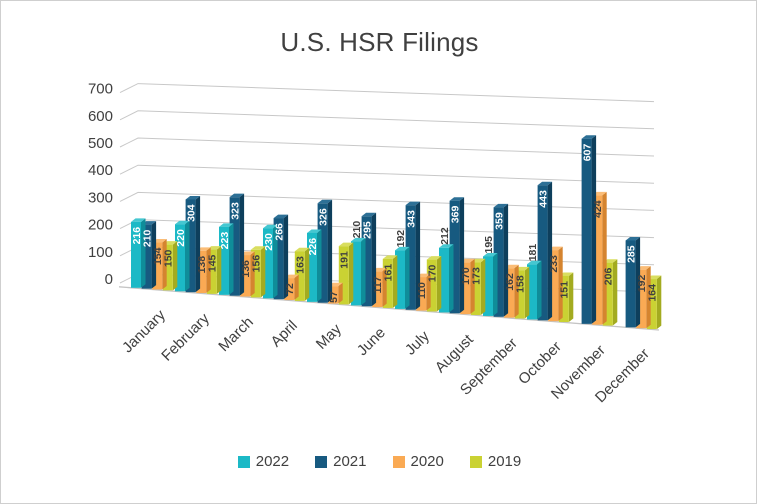 This screenshot has width=757, height=504. I want to click on bar-2022-February, so click(182, 256).